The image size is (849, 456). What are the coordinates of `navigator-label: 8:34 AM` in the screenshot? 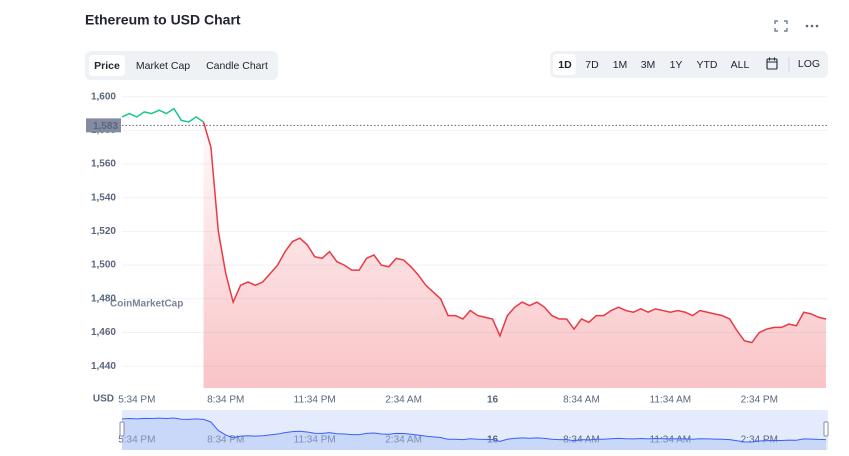 It's located at (581, 440).